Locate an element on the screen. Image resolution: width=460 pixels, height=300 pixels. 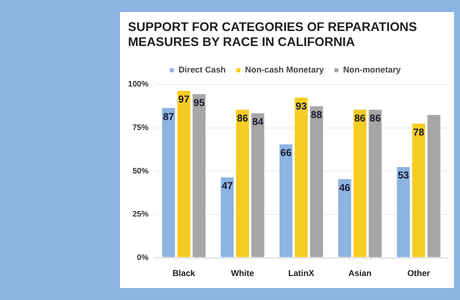
x-tick-label: Black is located at coordinates (184, 273).